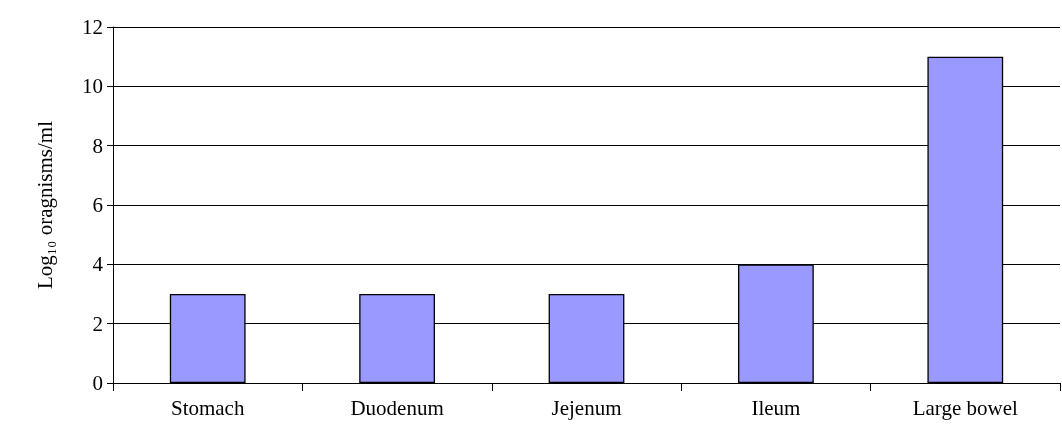  Describe the element at coordinates (44, 205) in the screenshot. I see `y-axis-title: Log₁₀ oragnisms/ml` at that location.